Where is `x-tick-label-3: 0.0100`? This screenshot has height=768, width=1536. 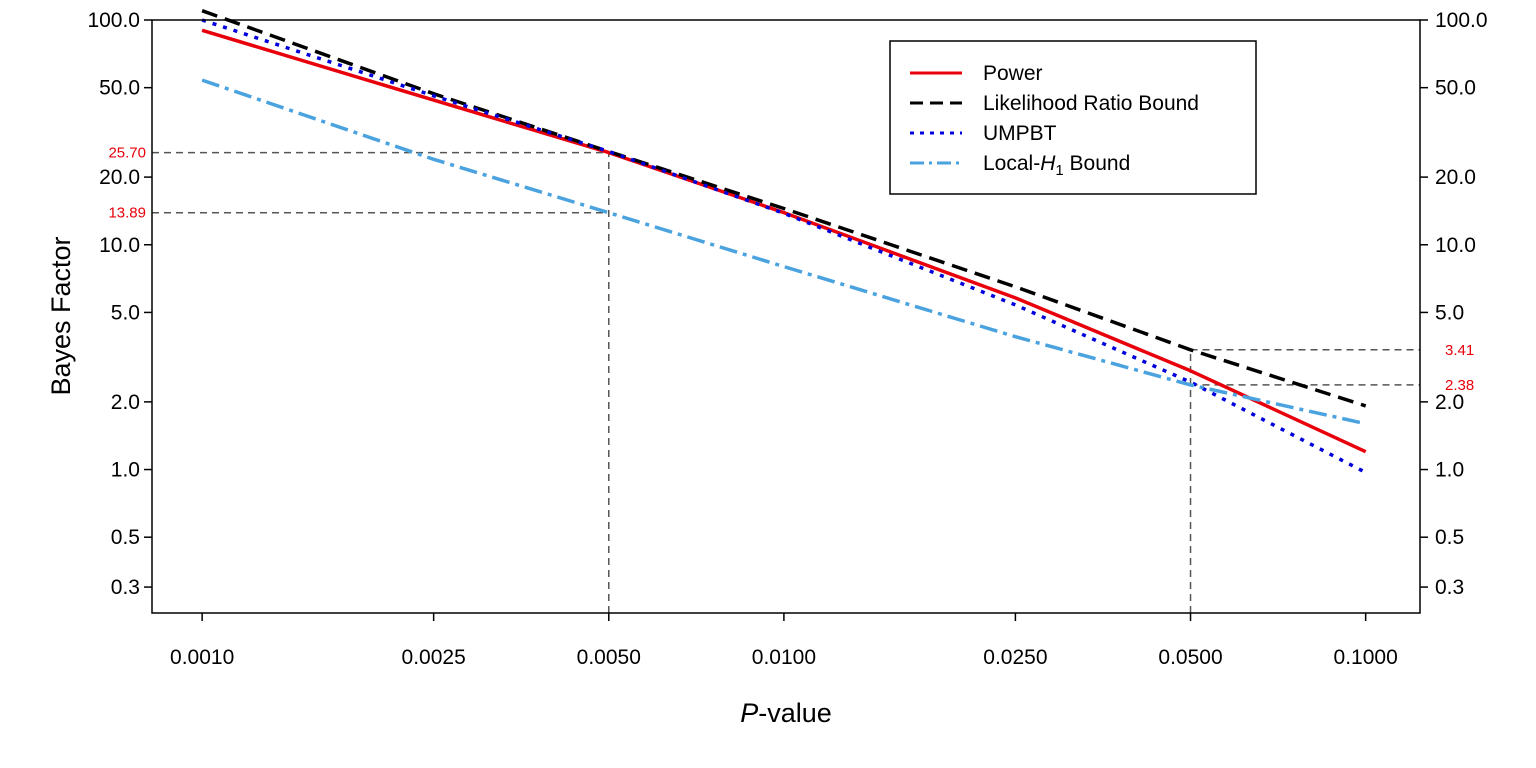 x-tick-label-3: 0.0100 is located at coordinates (784, 657).